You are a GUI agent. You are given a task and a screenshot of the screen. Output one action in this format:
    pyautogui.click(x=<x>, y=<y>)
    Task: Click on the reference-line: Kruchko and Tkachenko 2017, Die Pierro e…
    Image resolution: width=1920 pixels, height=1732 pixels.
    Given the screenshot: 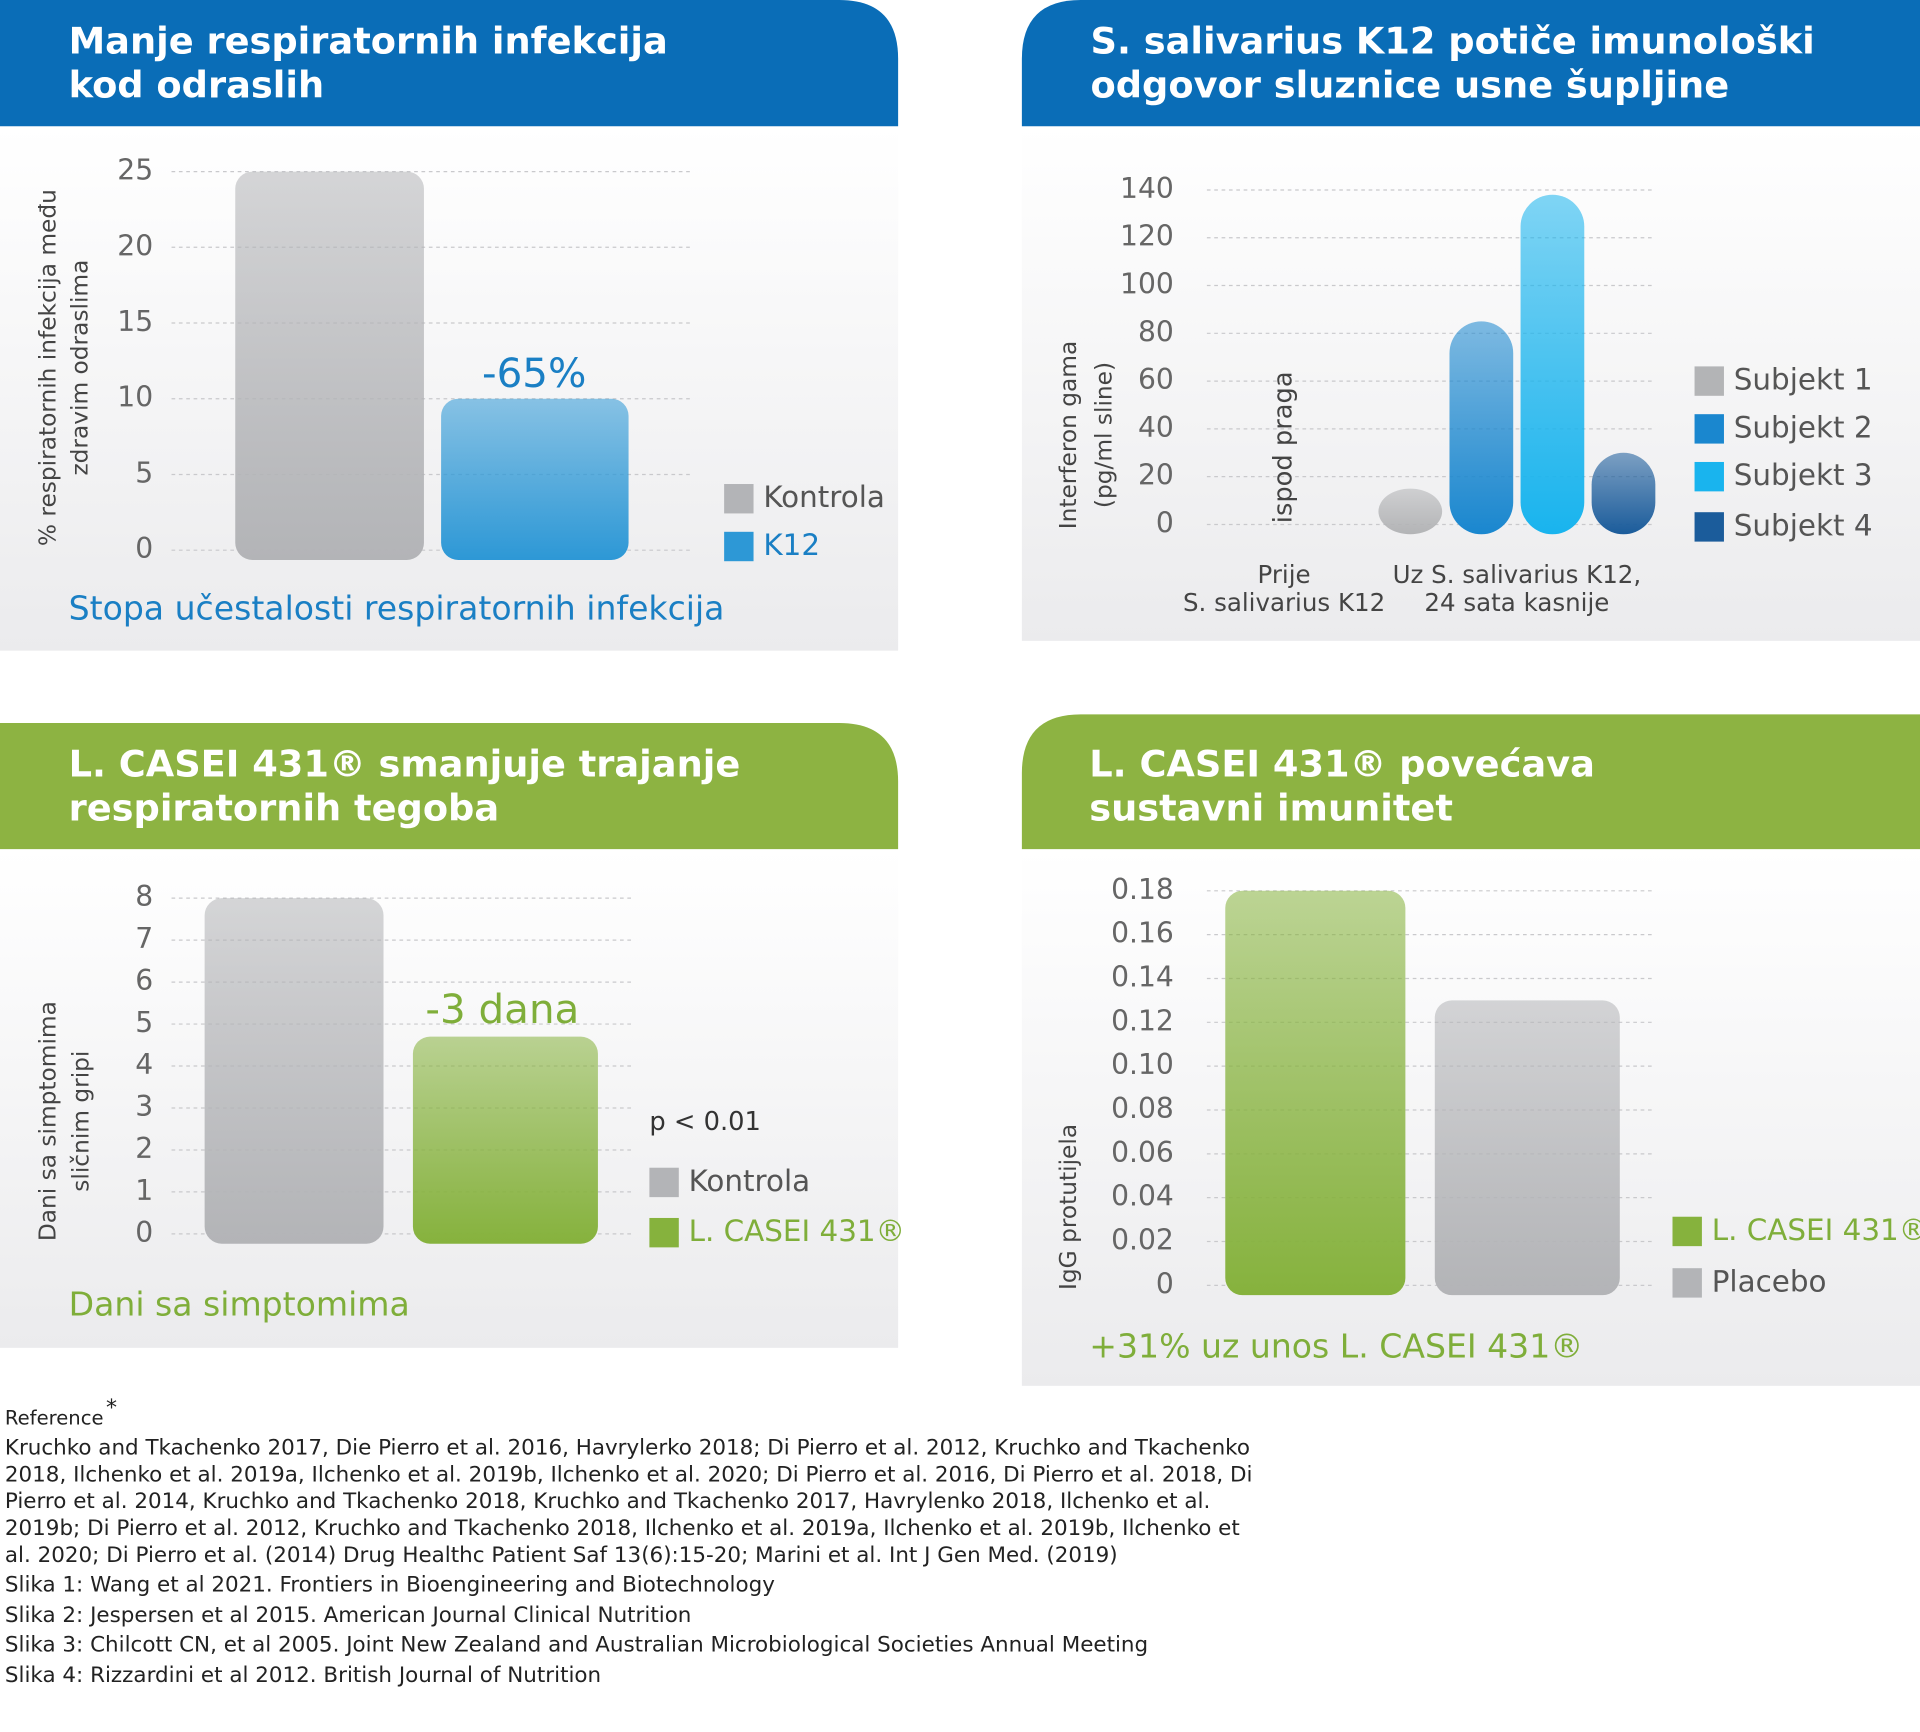 What is the action you would take?
    pyautogui.click(x=627, y=1447)
    